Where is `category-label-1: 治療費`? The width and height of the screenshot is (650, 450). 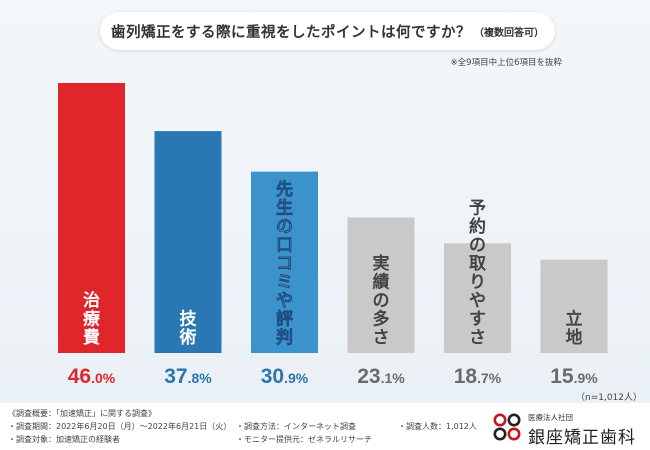 category-label-1: 治療費 is located at coordinates (92, 319).